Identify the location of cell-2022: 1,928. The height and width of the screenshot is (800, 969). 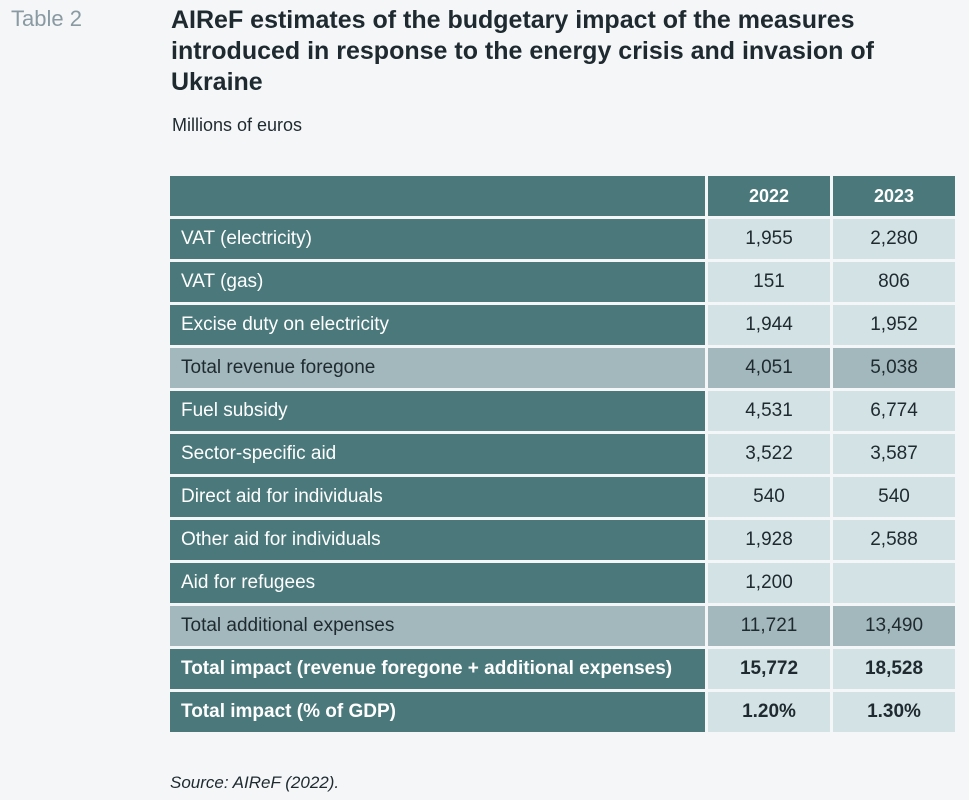
(769, 540).